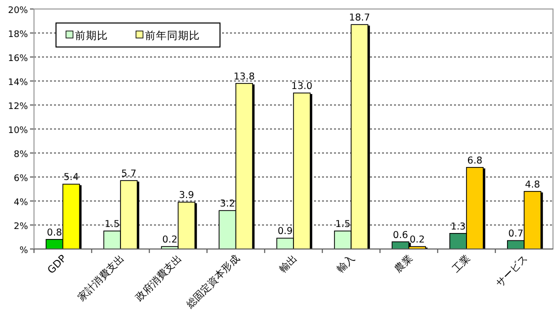 The image size is (560, 329). Describe the element at coordinates (172, 35) in the screenshot. I see `legend-label: 前年同期比` at that location.